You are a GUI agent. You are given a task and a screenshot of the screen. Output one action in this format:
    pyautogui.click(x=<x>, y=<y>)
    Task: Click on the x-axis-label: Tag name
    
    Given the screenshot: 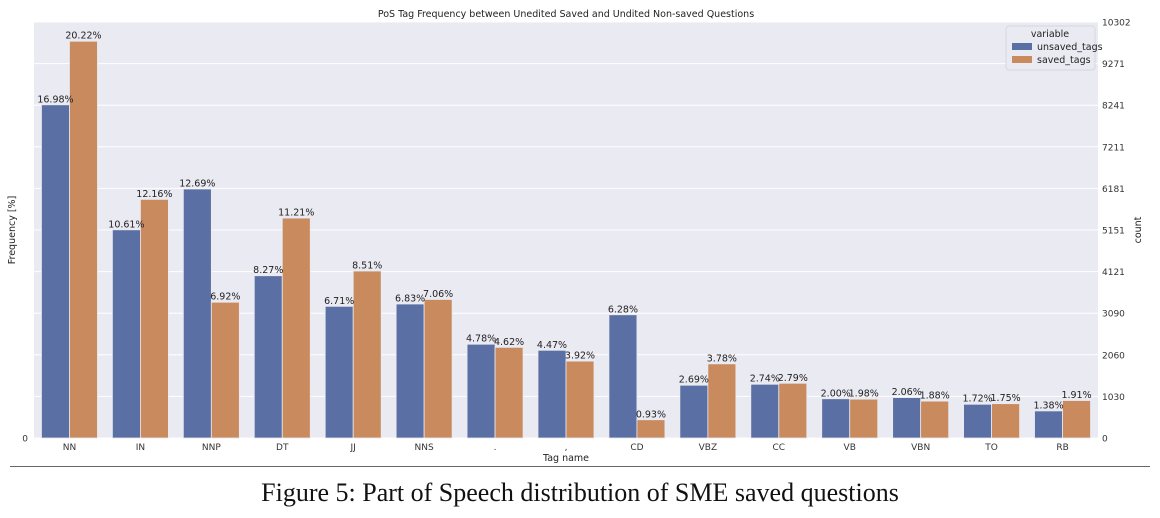 What is the action you would take?
    pyautogui.click(x=565, y=458)
    